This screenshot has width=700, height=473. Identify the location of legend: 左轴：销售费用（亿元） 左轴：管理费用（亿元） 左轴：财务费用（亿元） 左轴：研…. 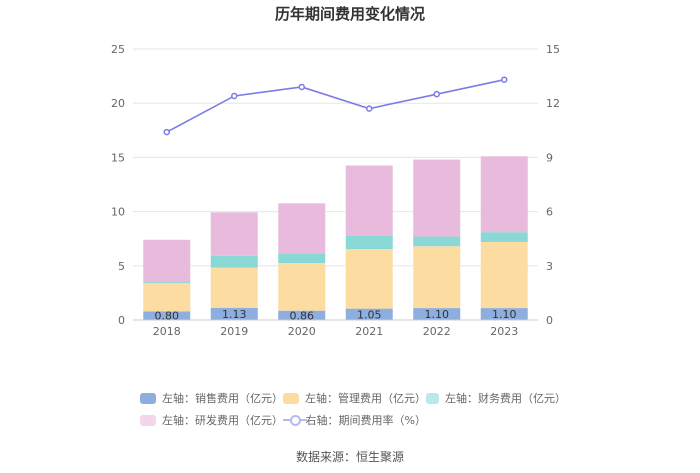
(375, 410).